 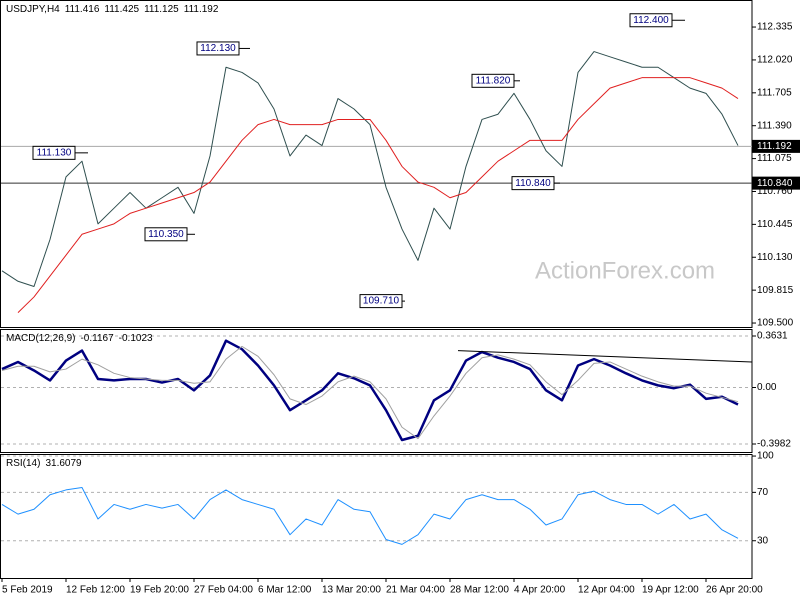 What do you see at coordinates (774, 92) in the screenshot?
I see `y-tick-label: 111.705` at bounding box center [774, 92].